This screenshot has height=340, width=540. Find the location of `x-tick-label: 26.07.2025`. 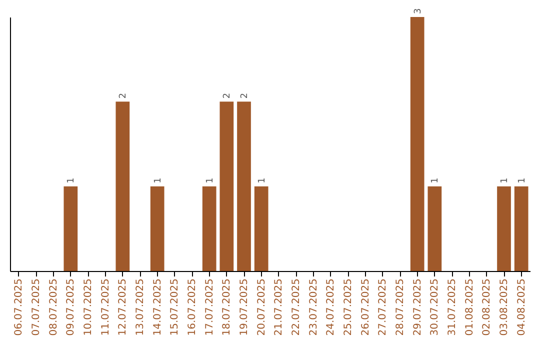

x-tick-label: 26.07.2025 is located at coordinates (366, 307).